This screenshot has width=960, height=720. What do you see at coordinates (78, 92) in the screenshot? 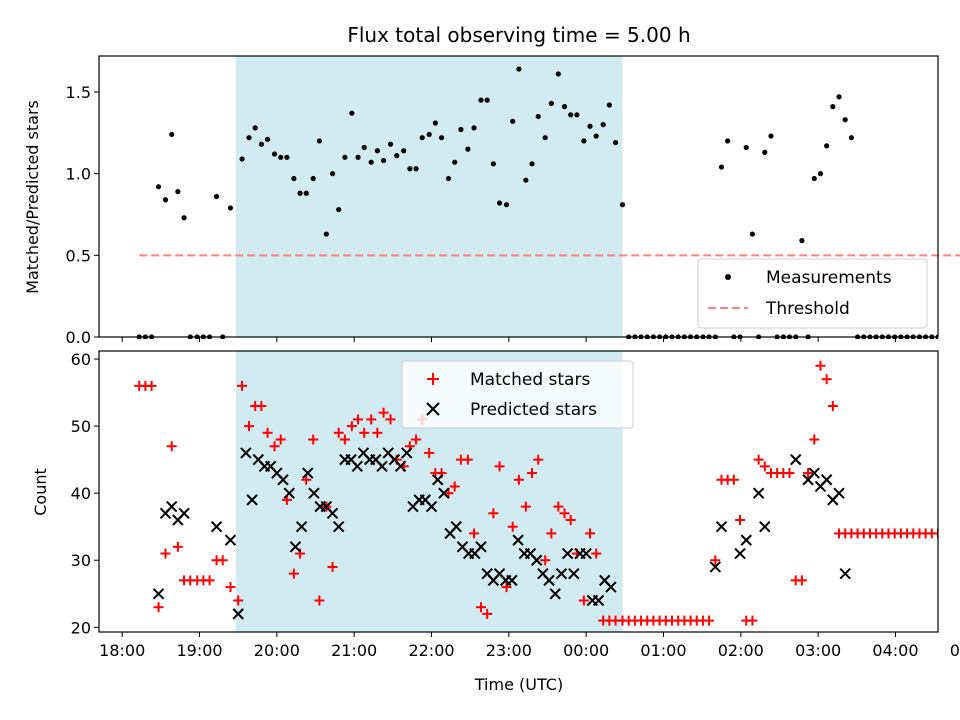
I see `y-tick-label: 1.5` at bounding box center [78, 92].